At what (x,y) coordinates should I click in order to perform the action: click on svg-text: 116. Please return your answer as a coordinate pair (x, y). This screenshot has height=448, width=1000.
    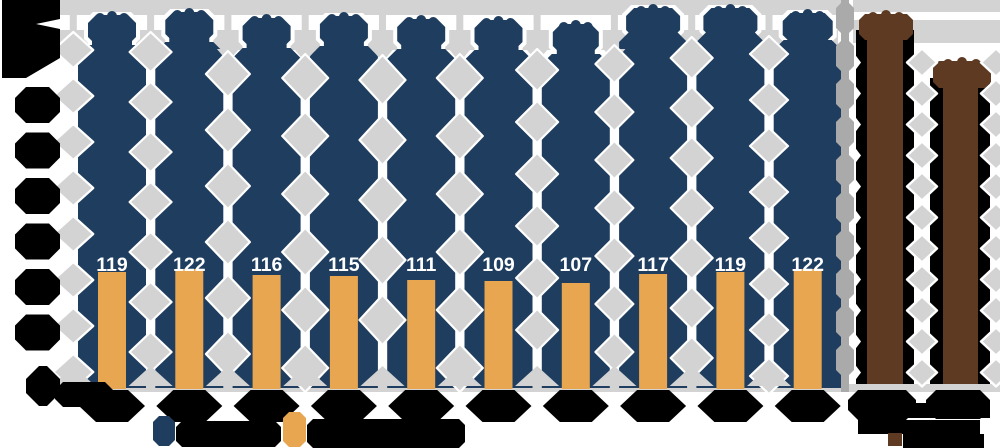
    Looking at the image, I should click on (267, 265).